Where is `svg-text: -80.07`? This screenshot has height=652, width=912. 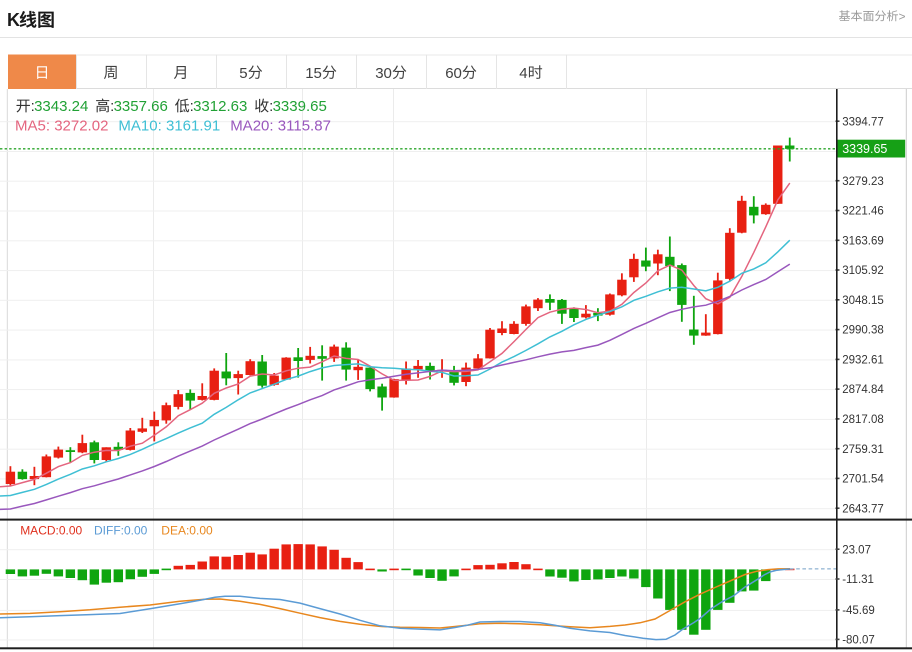
svg-text: -80.07 is located at coordinates (858, 641).